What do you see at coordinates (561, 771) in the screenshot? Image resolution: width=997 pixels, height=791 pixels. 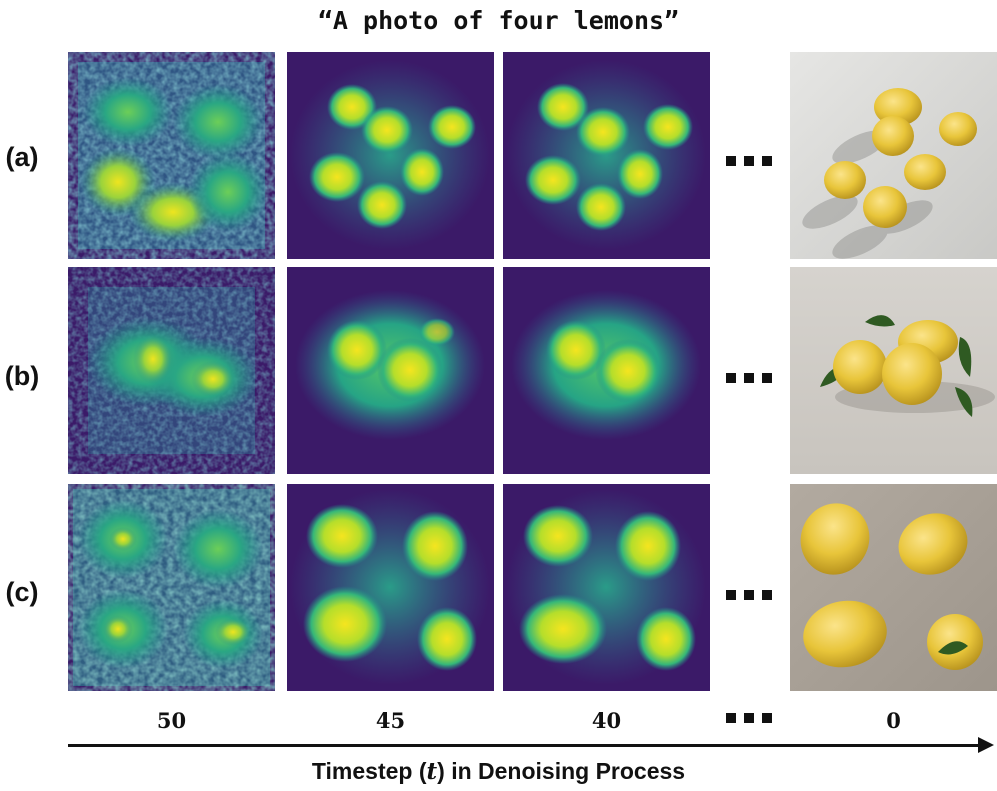 I see `axis-label-suffix: ) in Denoising Process` at bounding box center [561, 771].